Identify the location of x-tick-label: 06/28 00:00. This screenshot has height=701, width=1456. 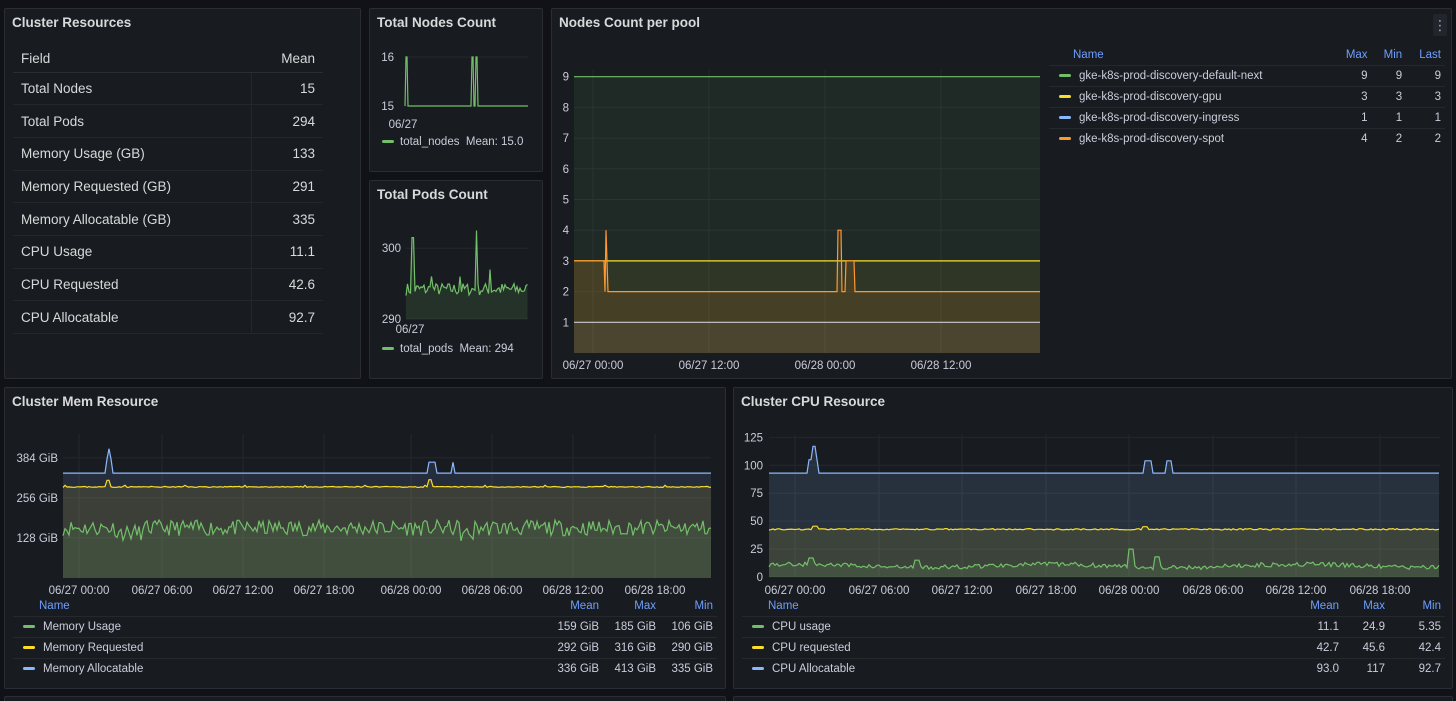
(825, 366).